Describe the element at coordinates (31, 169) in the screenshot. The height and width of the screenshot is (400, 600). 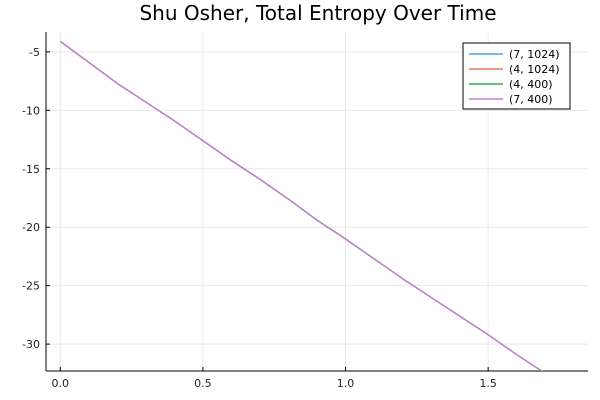
I see `y-tick-label: -15` at that location.